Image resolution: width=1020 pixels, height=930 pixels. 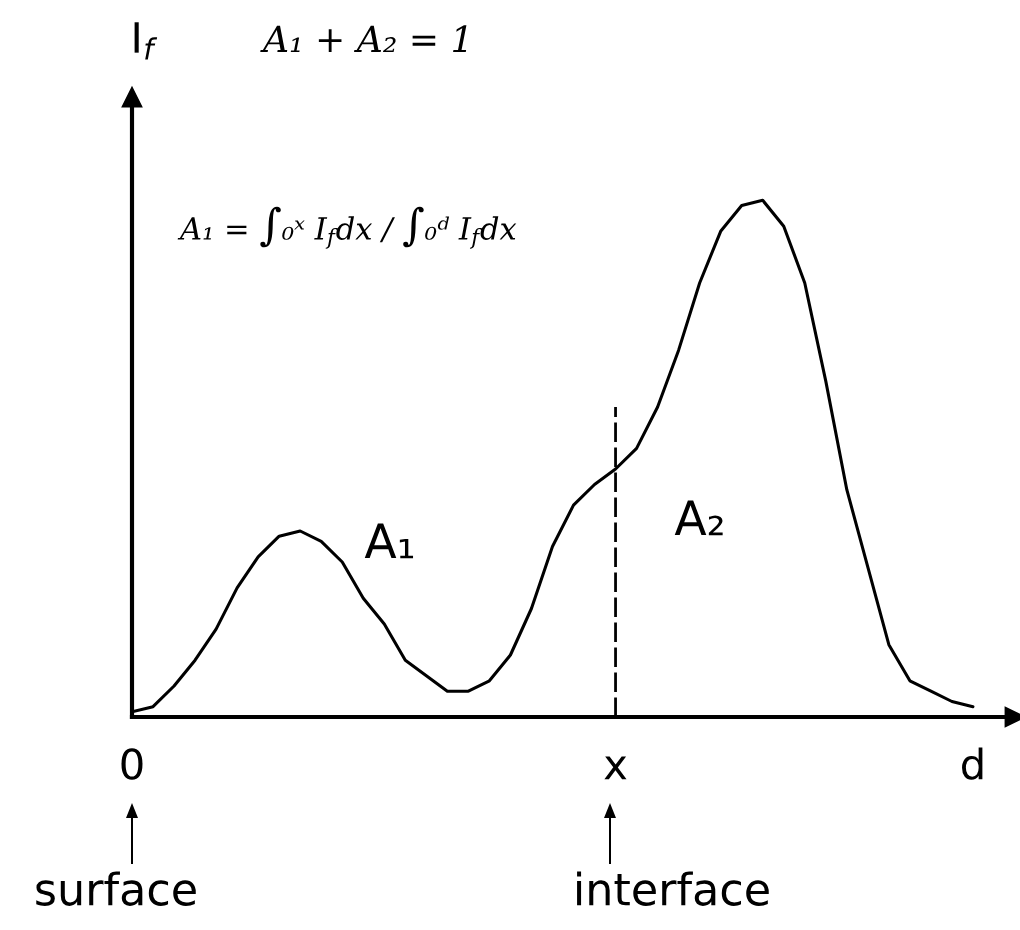 What do you see at coordinates (146, 41) in the screenshot?
I see `y-axis-title: I$_{f}$` at bounding box center [146, 41].